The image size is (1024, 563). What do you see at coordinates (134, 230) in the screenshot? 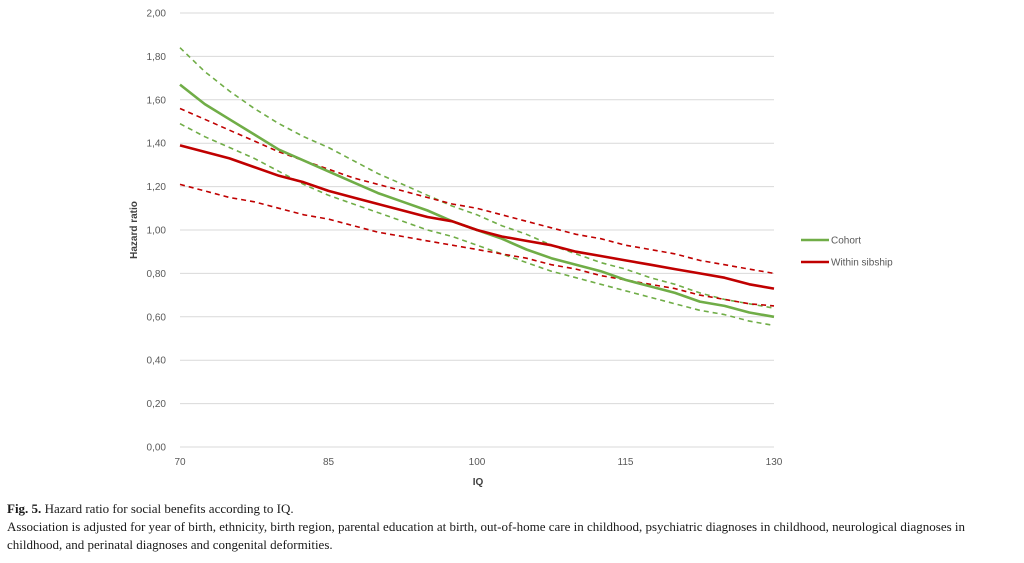
I see `y-axis-title: Hazard ratio` at bounding box center [134, 230].